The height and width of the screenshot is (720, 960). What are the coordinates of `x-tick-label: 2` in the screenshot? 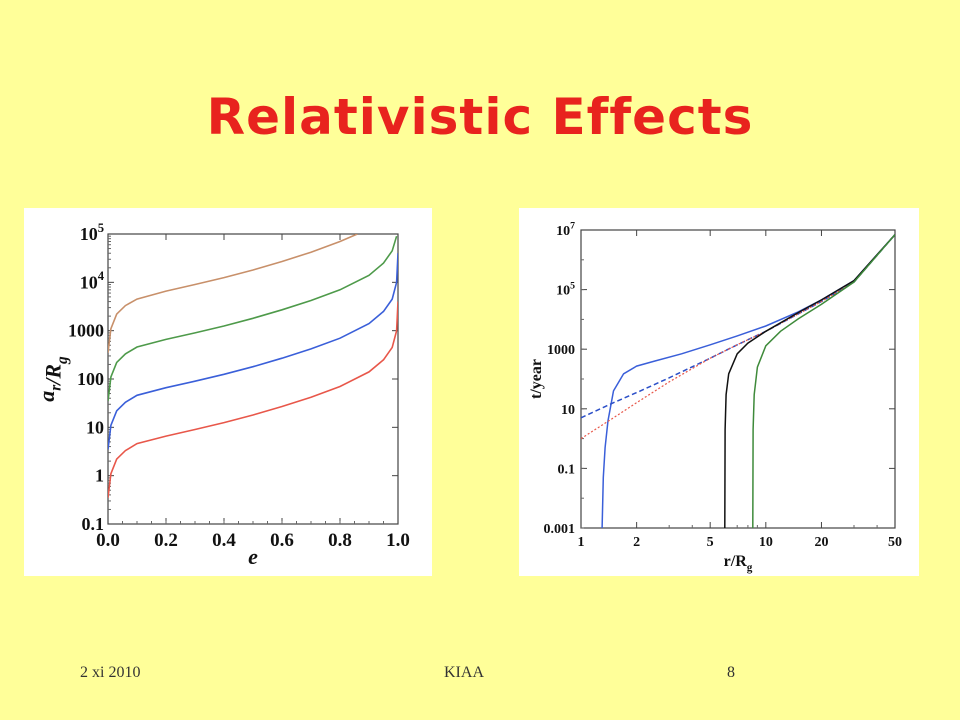 It's located at (636, 542).